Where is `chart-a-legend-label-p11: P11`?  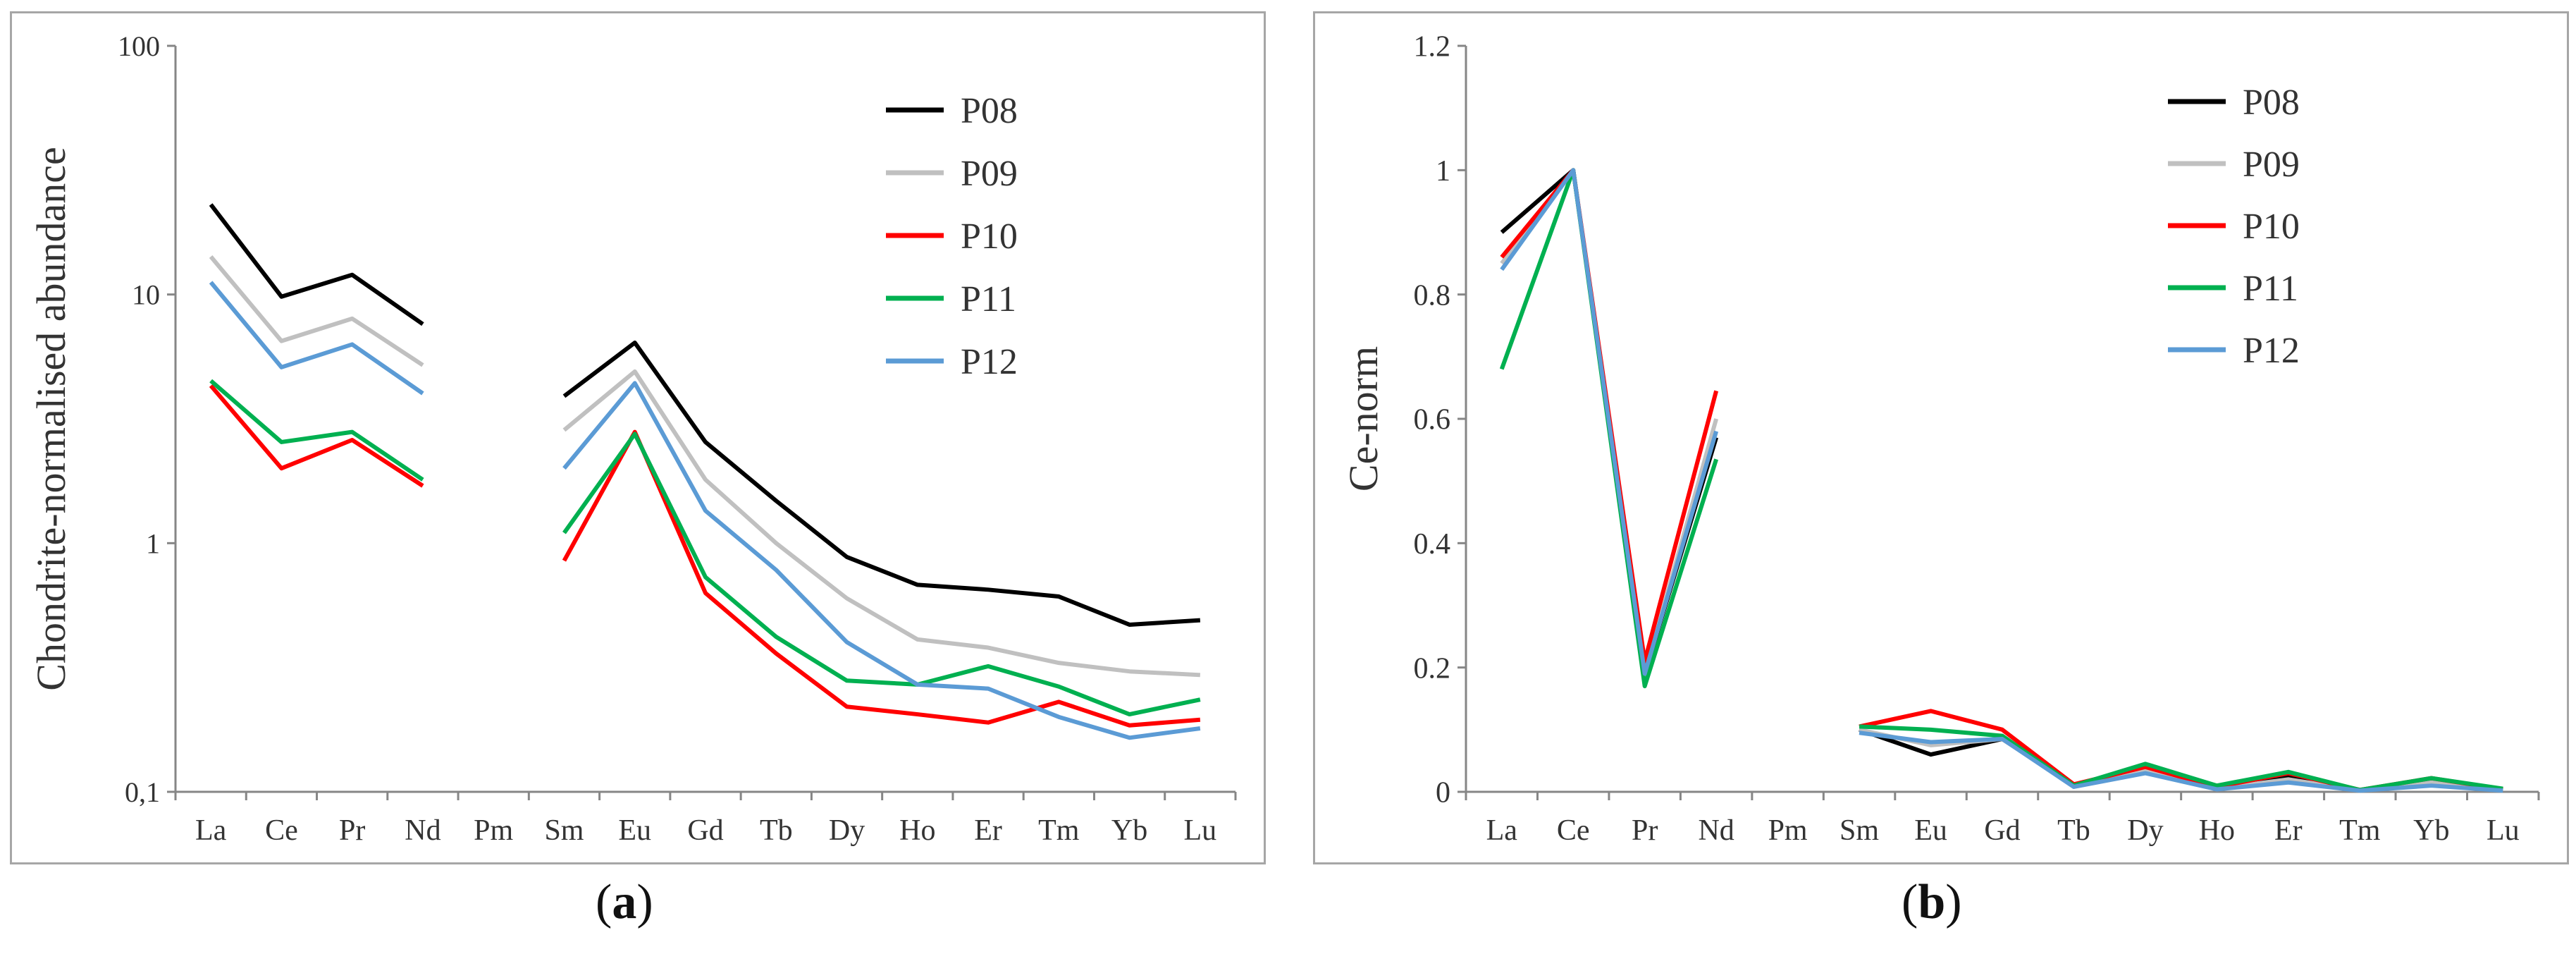 chart-a-legend-label-p11: P11 is located at coordinates (989, 299).